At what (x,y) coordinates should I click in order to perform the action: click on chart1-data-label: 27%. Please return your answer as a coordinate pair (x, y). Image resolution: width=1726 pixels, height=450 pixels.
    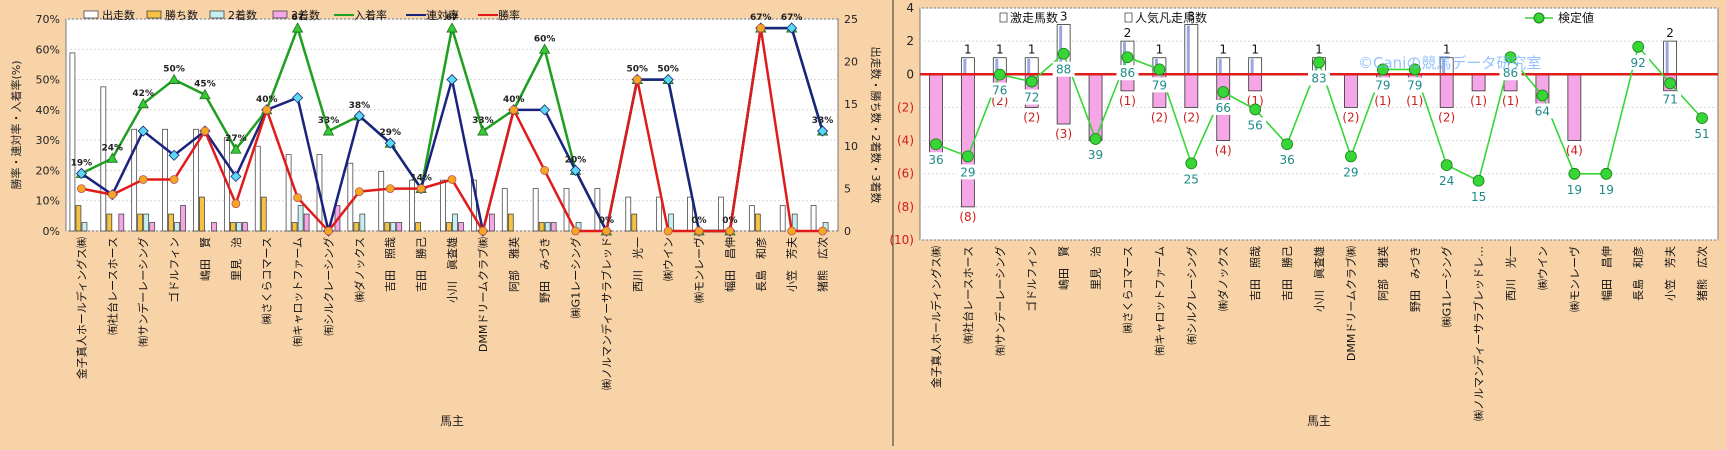
    Looking at the image, I should click on (236, 139).